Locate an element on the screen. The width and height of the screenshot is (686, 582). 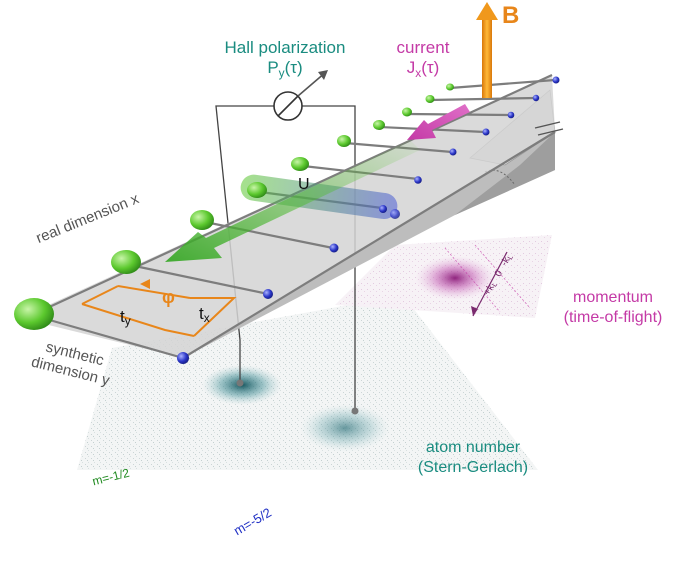
plaquette-loop is located at coordinates (159, 308).